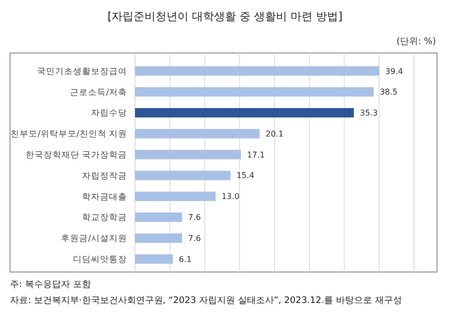 The image size is (450, 321). I want to click on data-label: 15.4, so click(245, 175).